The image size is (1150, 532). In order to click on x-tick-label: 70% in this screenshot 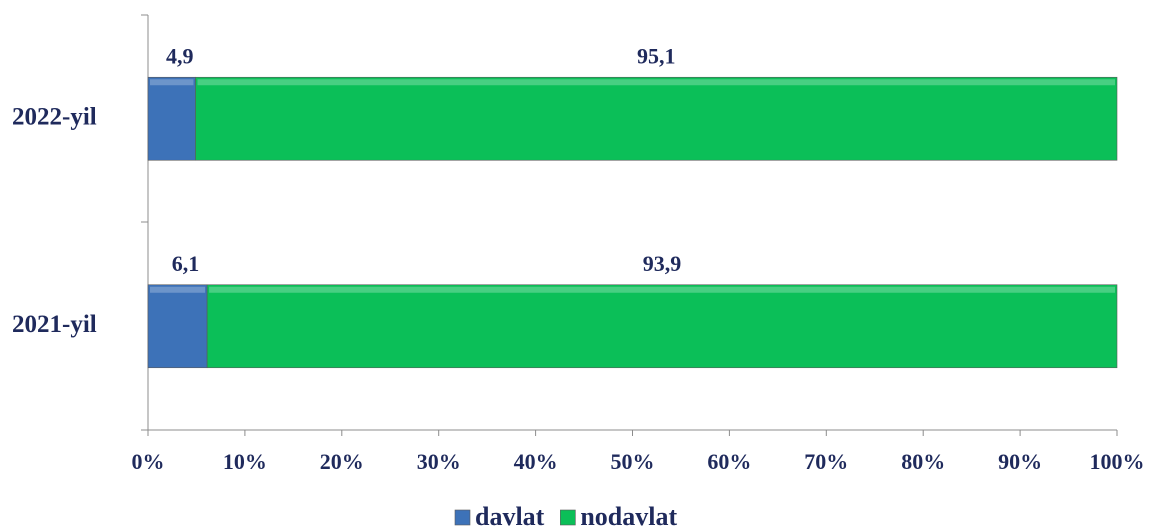, I will do `click(826, 461)`.